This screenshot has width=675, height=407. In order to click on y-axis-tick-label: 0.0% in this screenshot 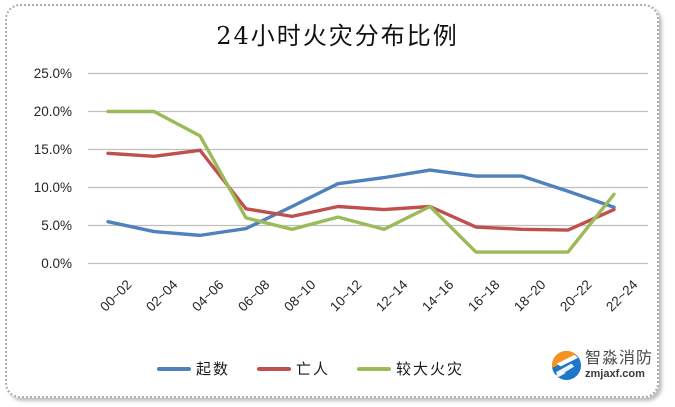, I will do `click(56, 263)`.